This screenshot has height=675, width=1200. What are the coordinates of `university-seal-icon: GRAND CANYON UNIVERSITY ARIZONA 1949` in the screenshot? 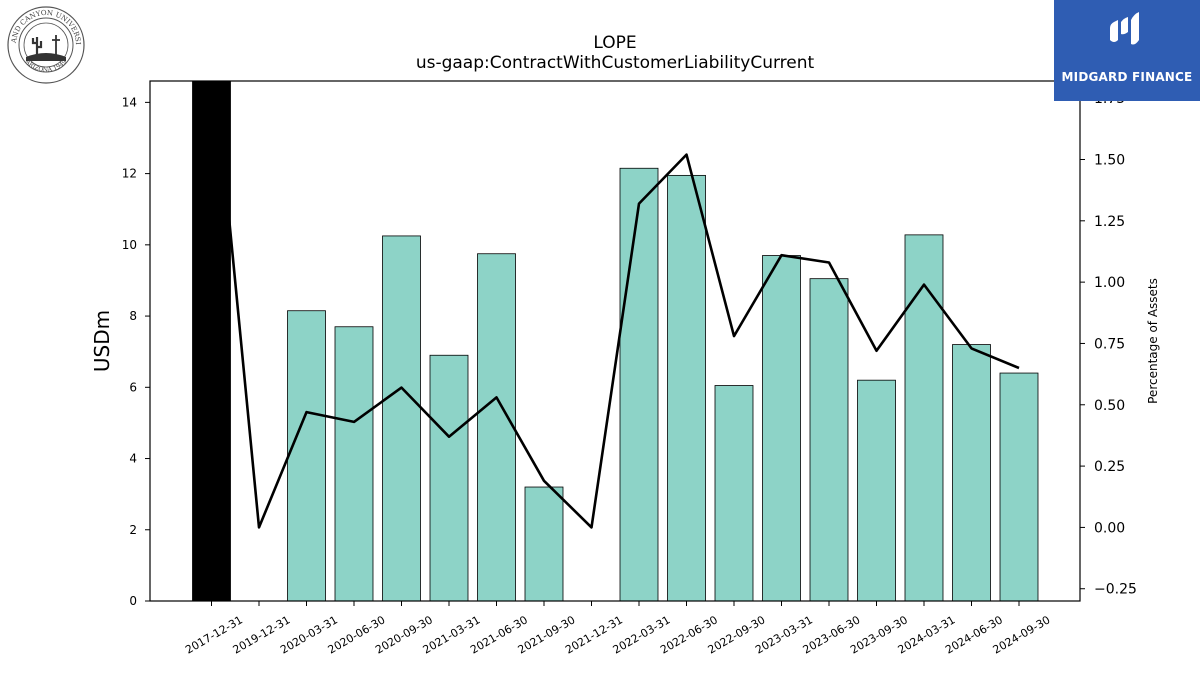 It's located at (44, 42).